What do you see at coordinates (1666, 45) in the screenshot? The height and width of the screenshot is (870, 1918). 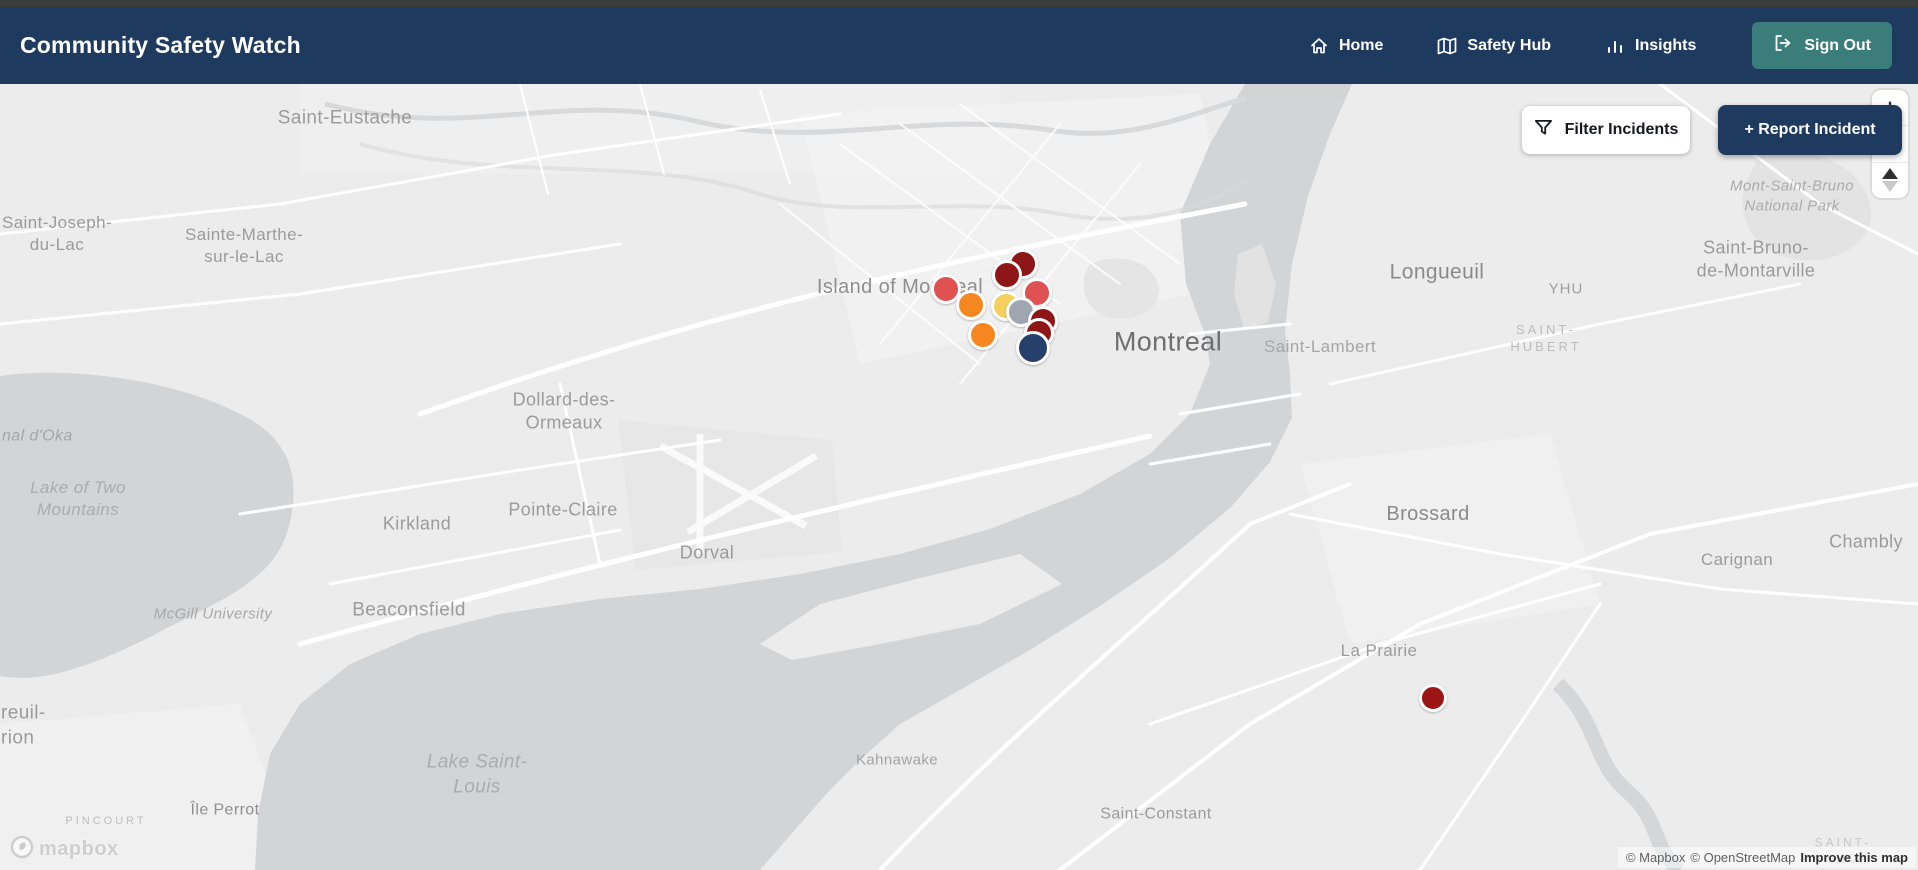 I see `nav-item-label: Insights` at bounding box center [1666, 45].